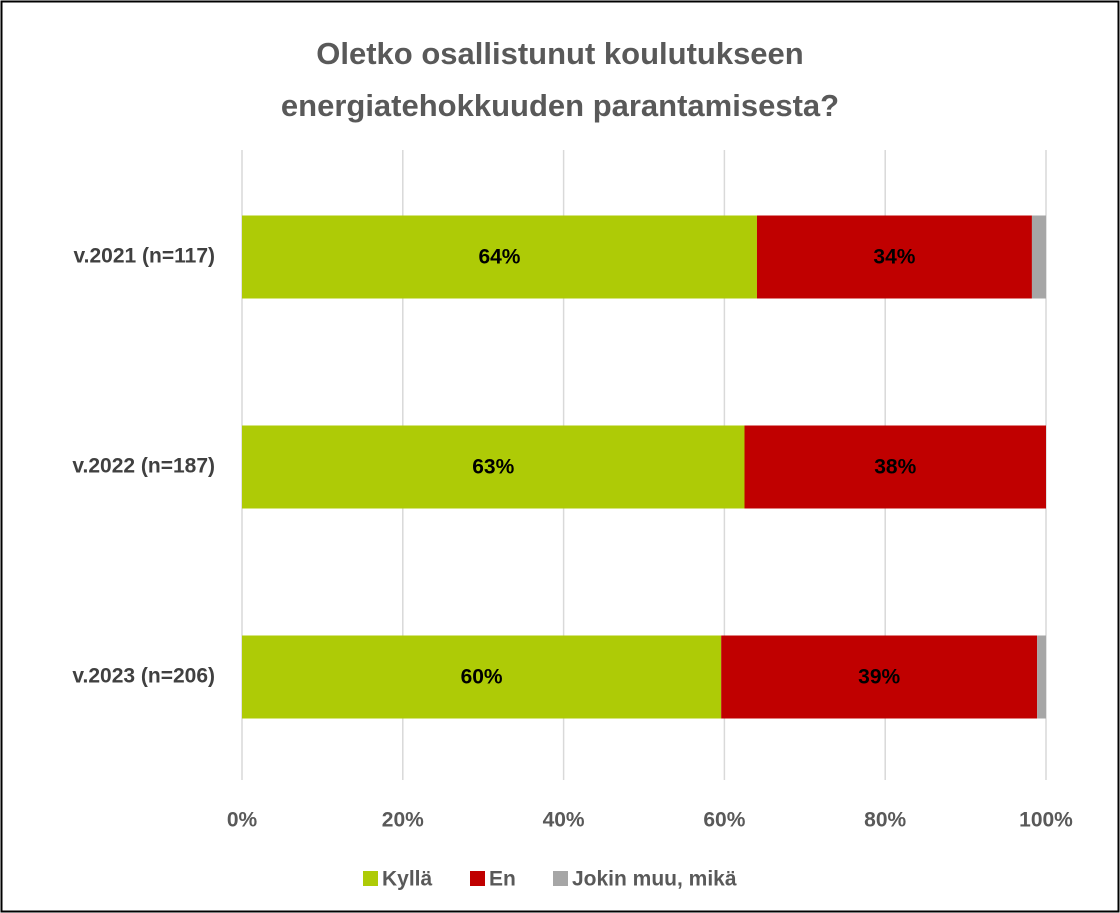 This screenshot has height=913, width=1120. I want to click on data-label: 34%, so click(894, 257).